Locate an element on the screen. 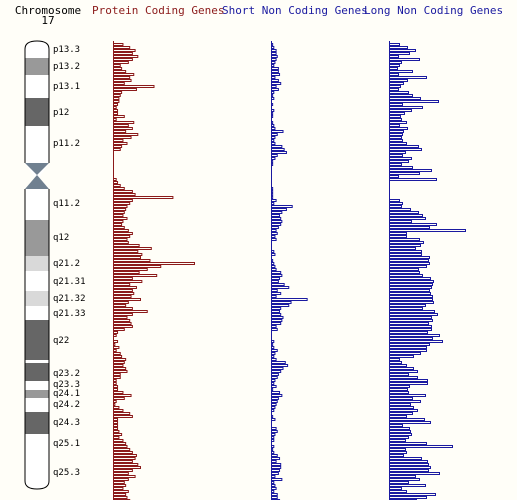 The height and width of the screenshot is (500, 517). band-label: q23.3 is located at coordinates (66, 385).